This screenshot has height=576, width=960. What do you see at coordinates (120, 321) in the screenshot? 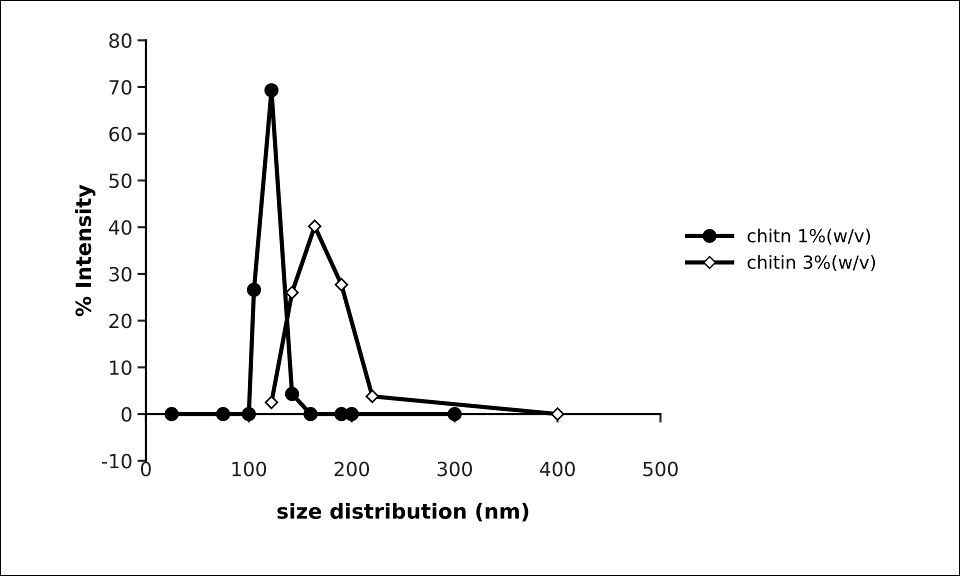
I see `y-tick-label: 20` at bounding box center [120, 321].